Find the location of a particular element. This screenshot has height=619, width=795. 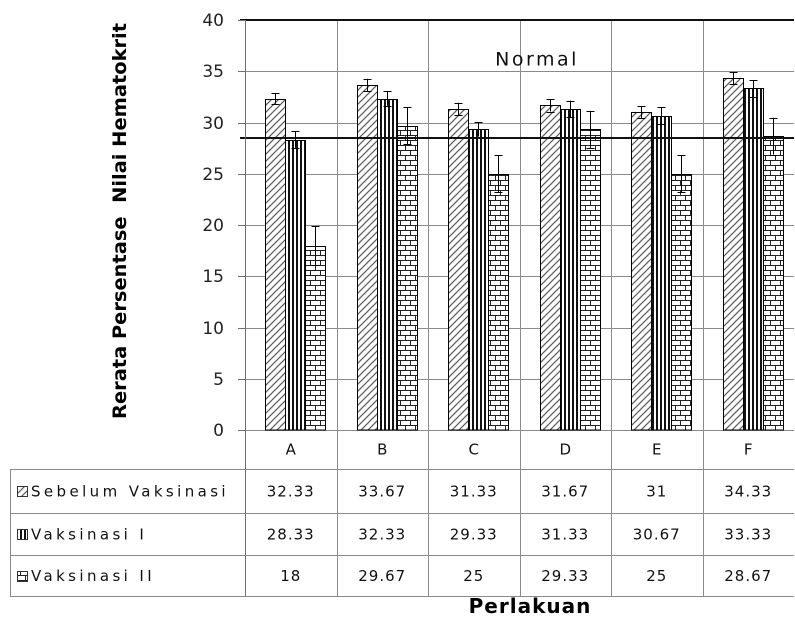

bar-c-vaksinasi-i is located at coordinates (478, 280).